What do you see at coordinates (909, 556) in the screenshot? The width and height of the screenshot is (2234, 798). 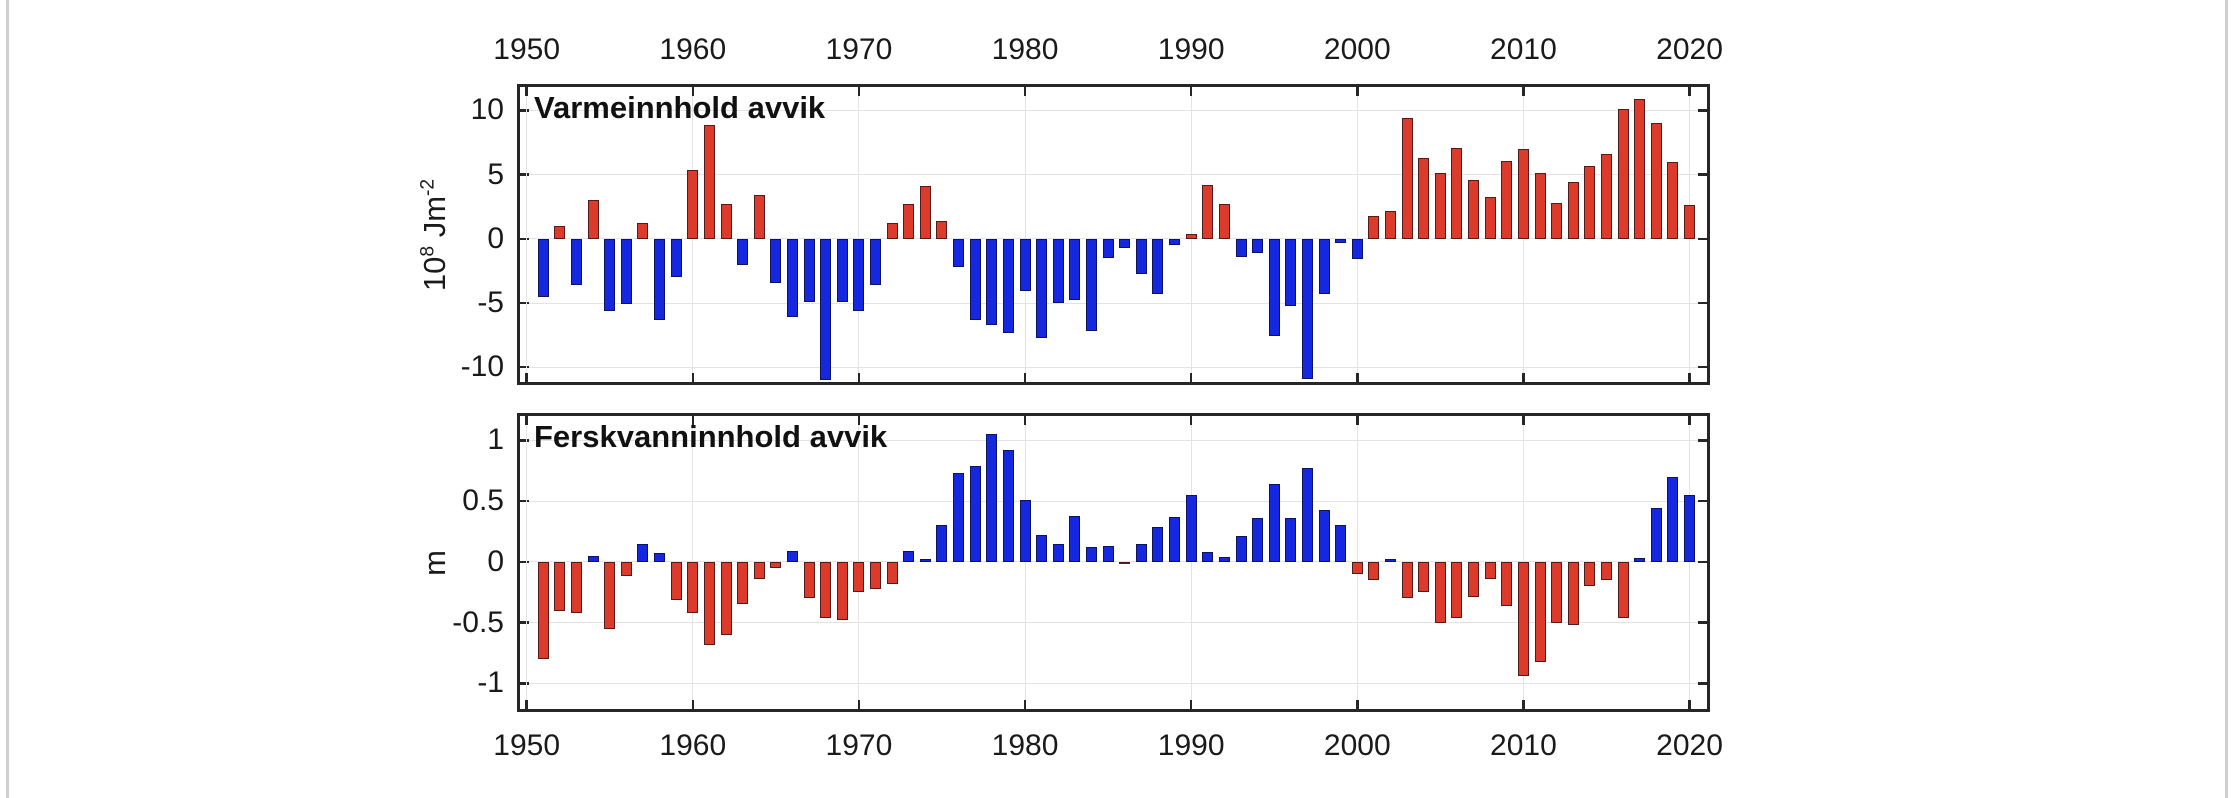 I see `bar-1973` at bounding box center [909, 556].